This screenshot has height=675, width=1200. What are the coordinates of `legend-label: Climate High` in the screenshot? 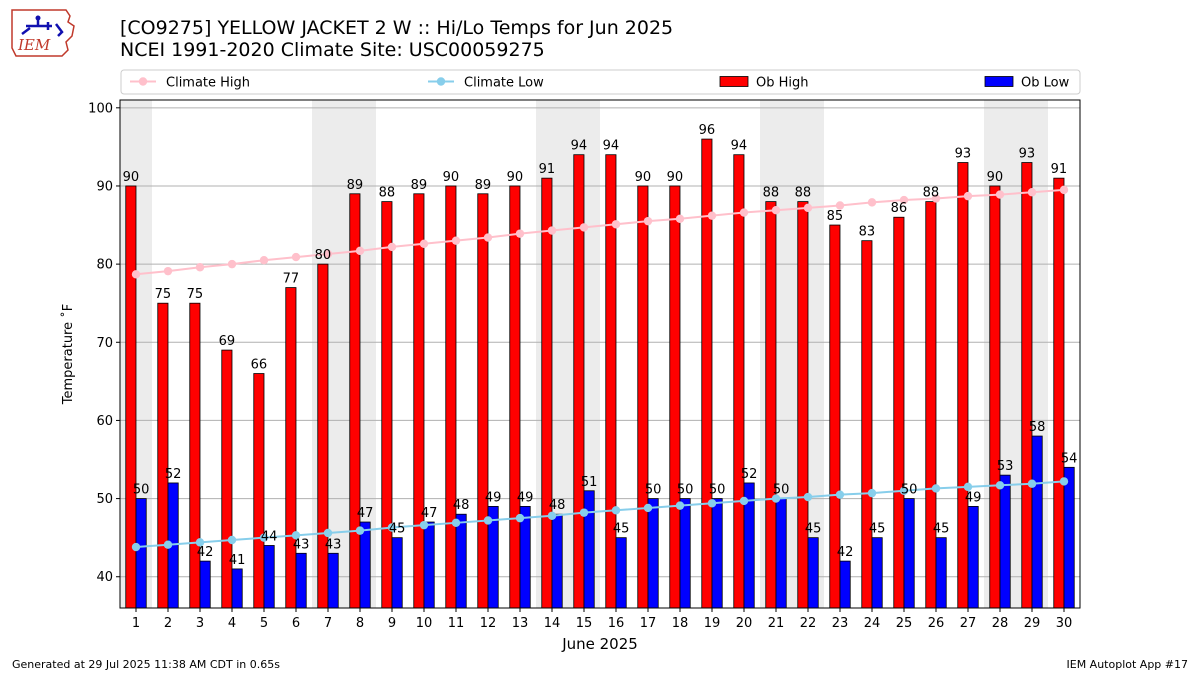 It's located at (208, 83).